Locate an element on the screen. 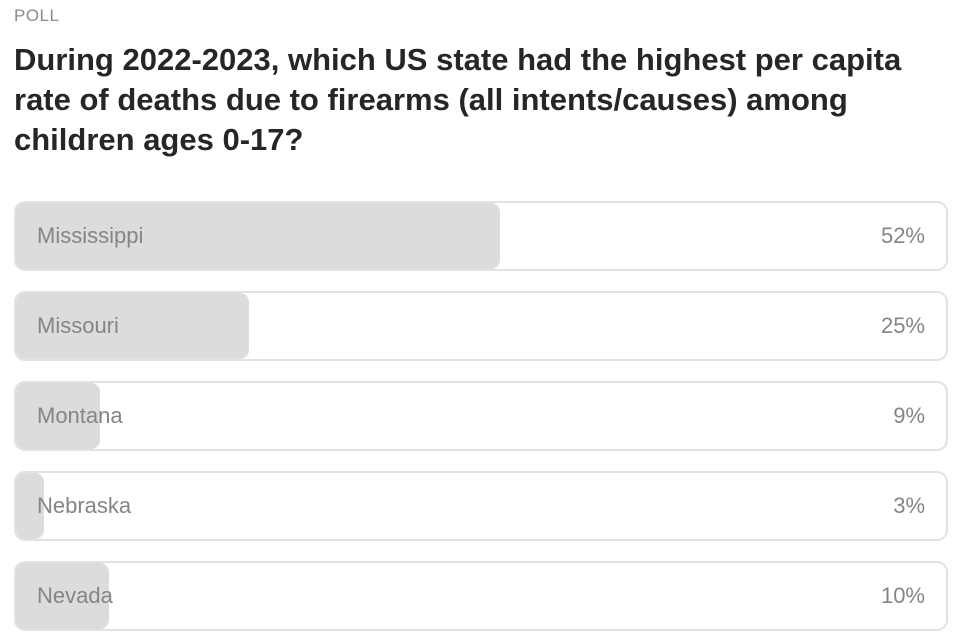 The width and height of the screenshot is (964, 638). option-percent: 9% is located at coordinates (909, 415).